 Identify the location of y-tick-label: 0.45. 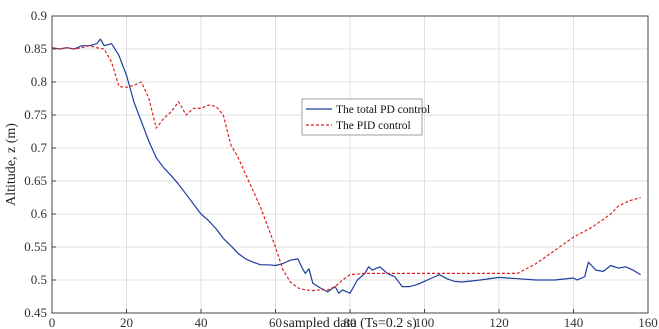
(35, 312).